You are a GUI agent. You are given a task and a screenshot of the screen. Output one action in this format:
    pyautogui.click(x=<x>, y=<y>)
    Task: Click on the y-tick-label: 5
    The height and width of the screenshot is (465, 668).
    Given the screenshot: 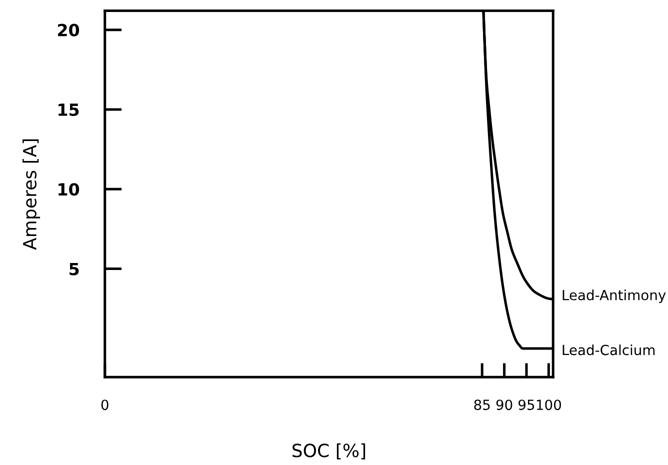 What is the action you would take?
    pyautogui.click(x=74, y=269)
    